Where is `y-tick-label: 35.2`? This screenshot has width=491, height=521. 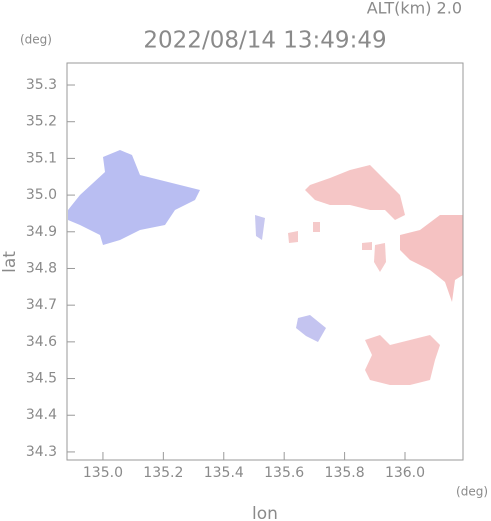
y-tick-label: 35.2 is located at coordinates (41, 122).